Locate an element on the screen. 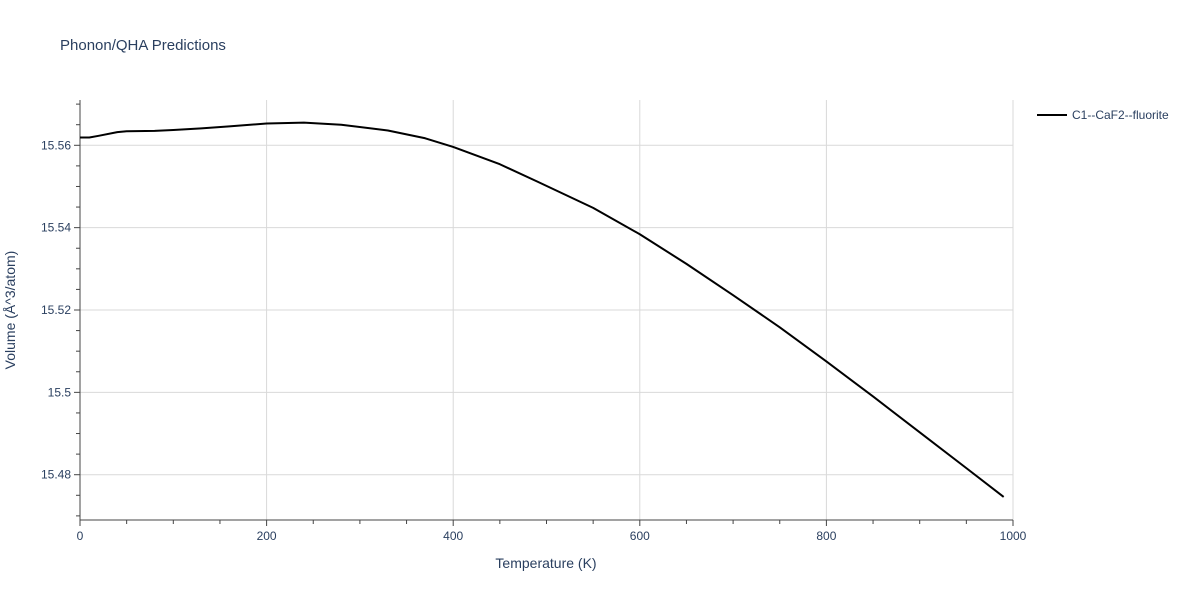 This screenshot has width=1200, height=600. chart-title: Phonon/QHA Predictions is located at coordinates (143, 45).